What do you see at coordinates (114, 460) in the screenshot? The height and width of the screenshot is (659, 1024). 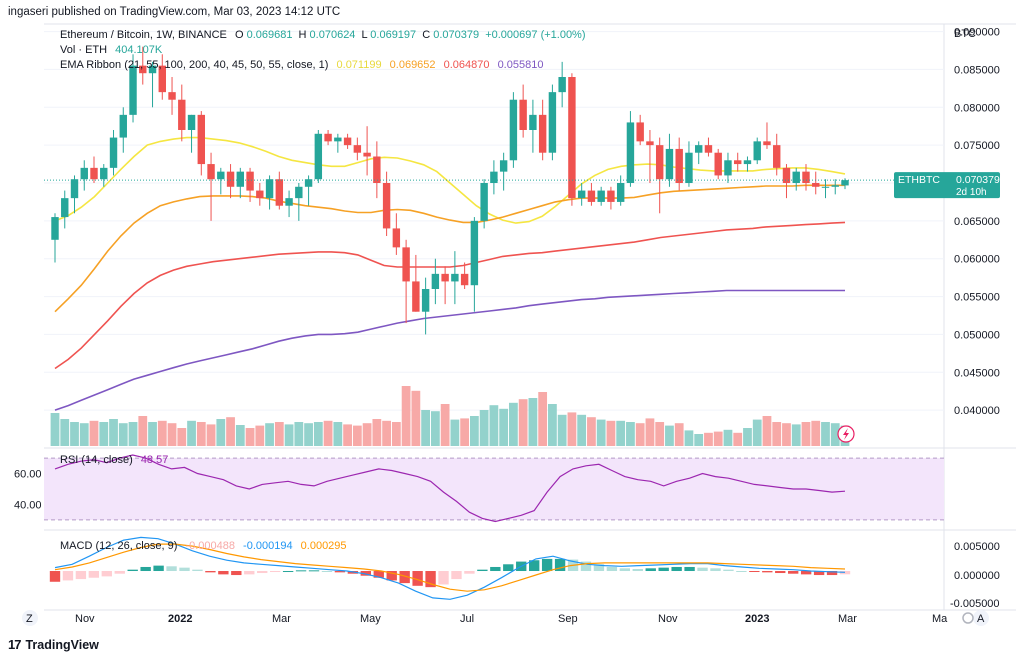 I see `rsi-title: RSI (14, close) 48.57` at bounding box center [114, 460].